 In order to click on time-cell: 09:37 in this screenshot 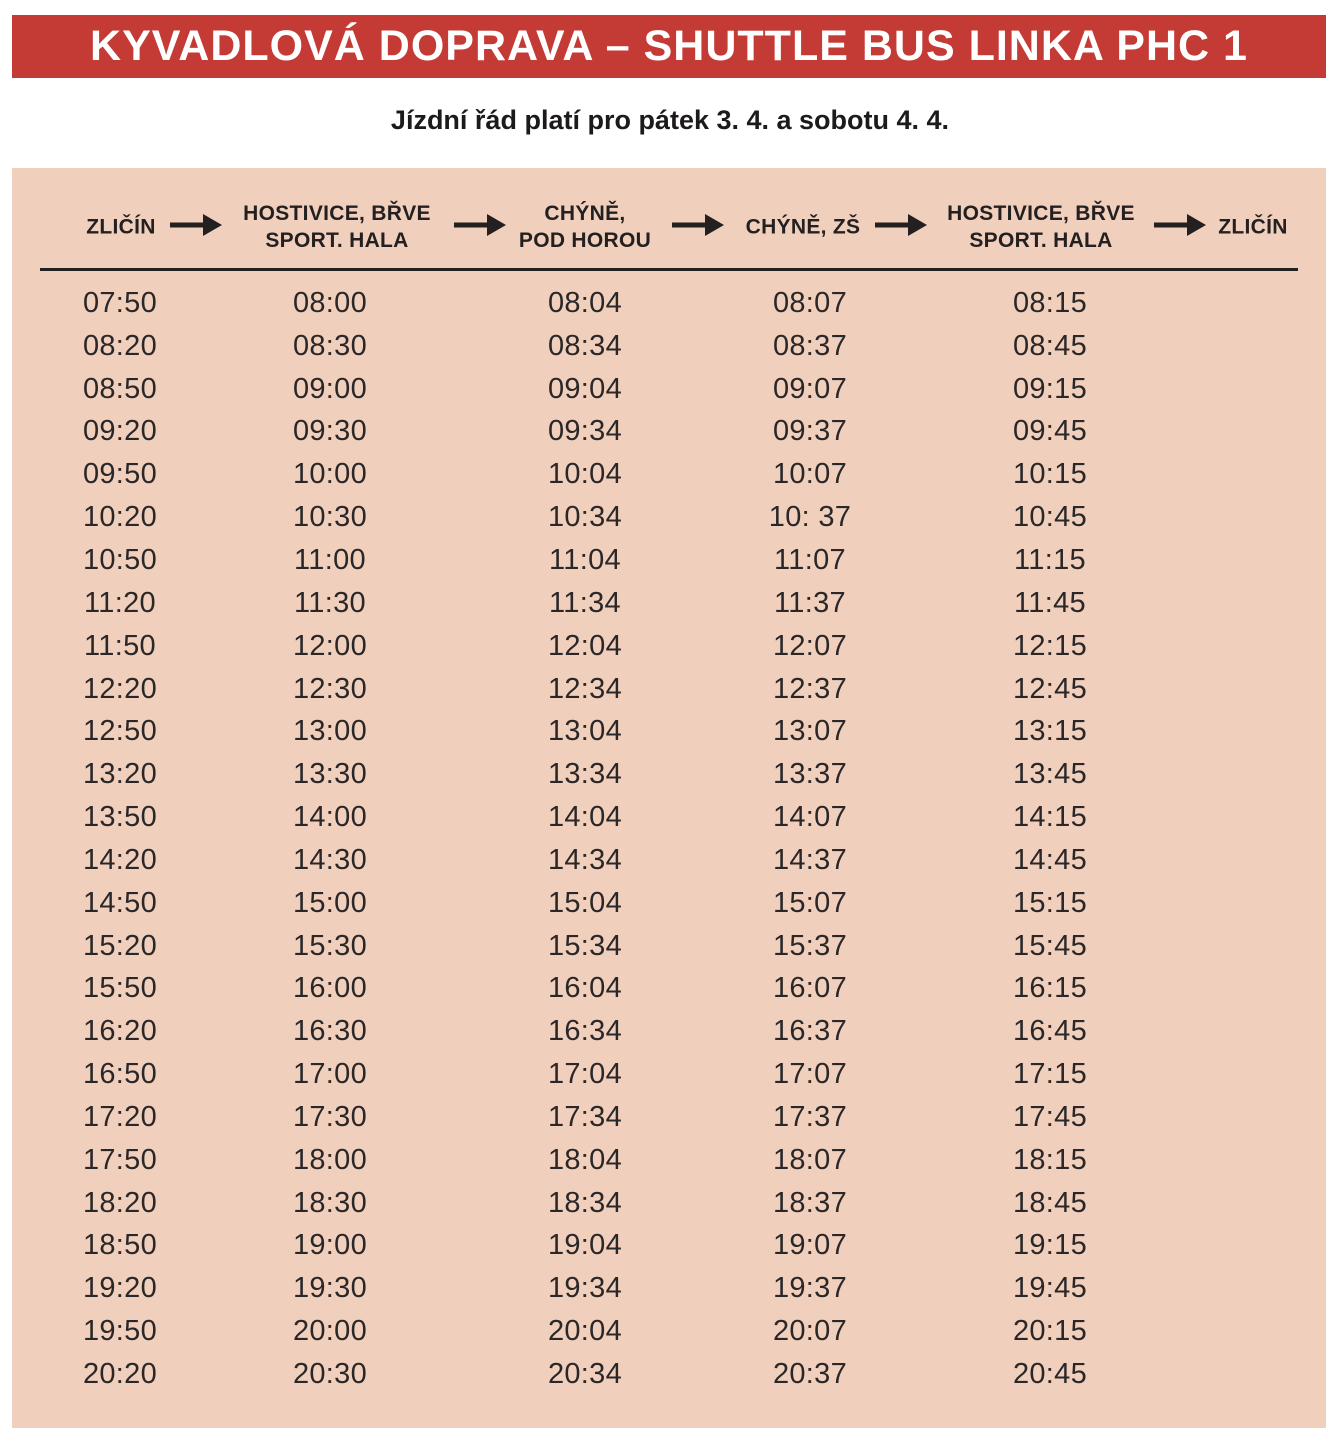, I will do `click(810, 431)`.